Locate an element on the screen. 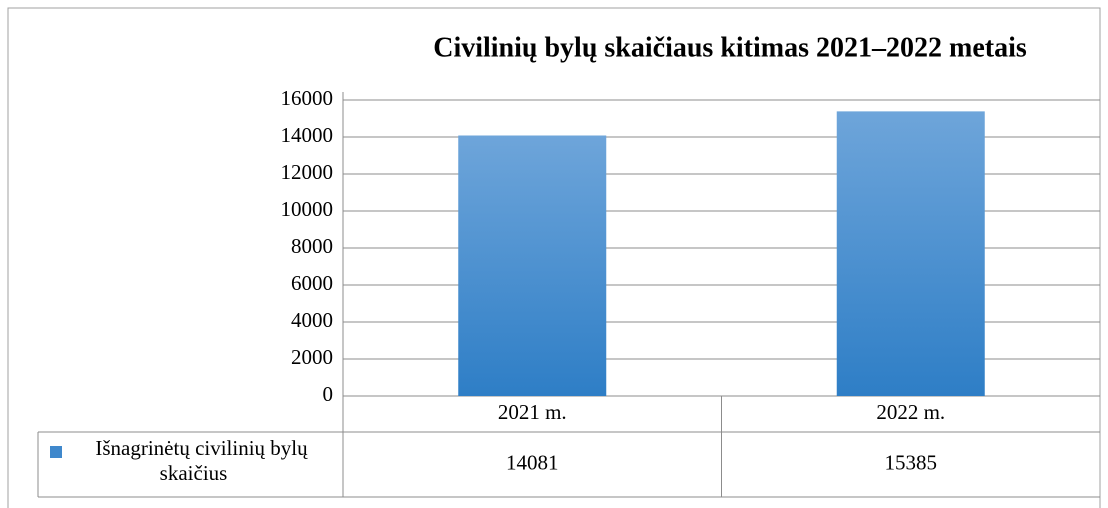  y-tick-label: 14000 is located at coordinates (307, 135).